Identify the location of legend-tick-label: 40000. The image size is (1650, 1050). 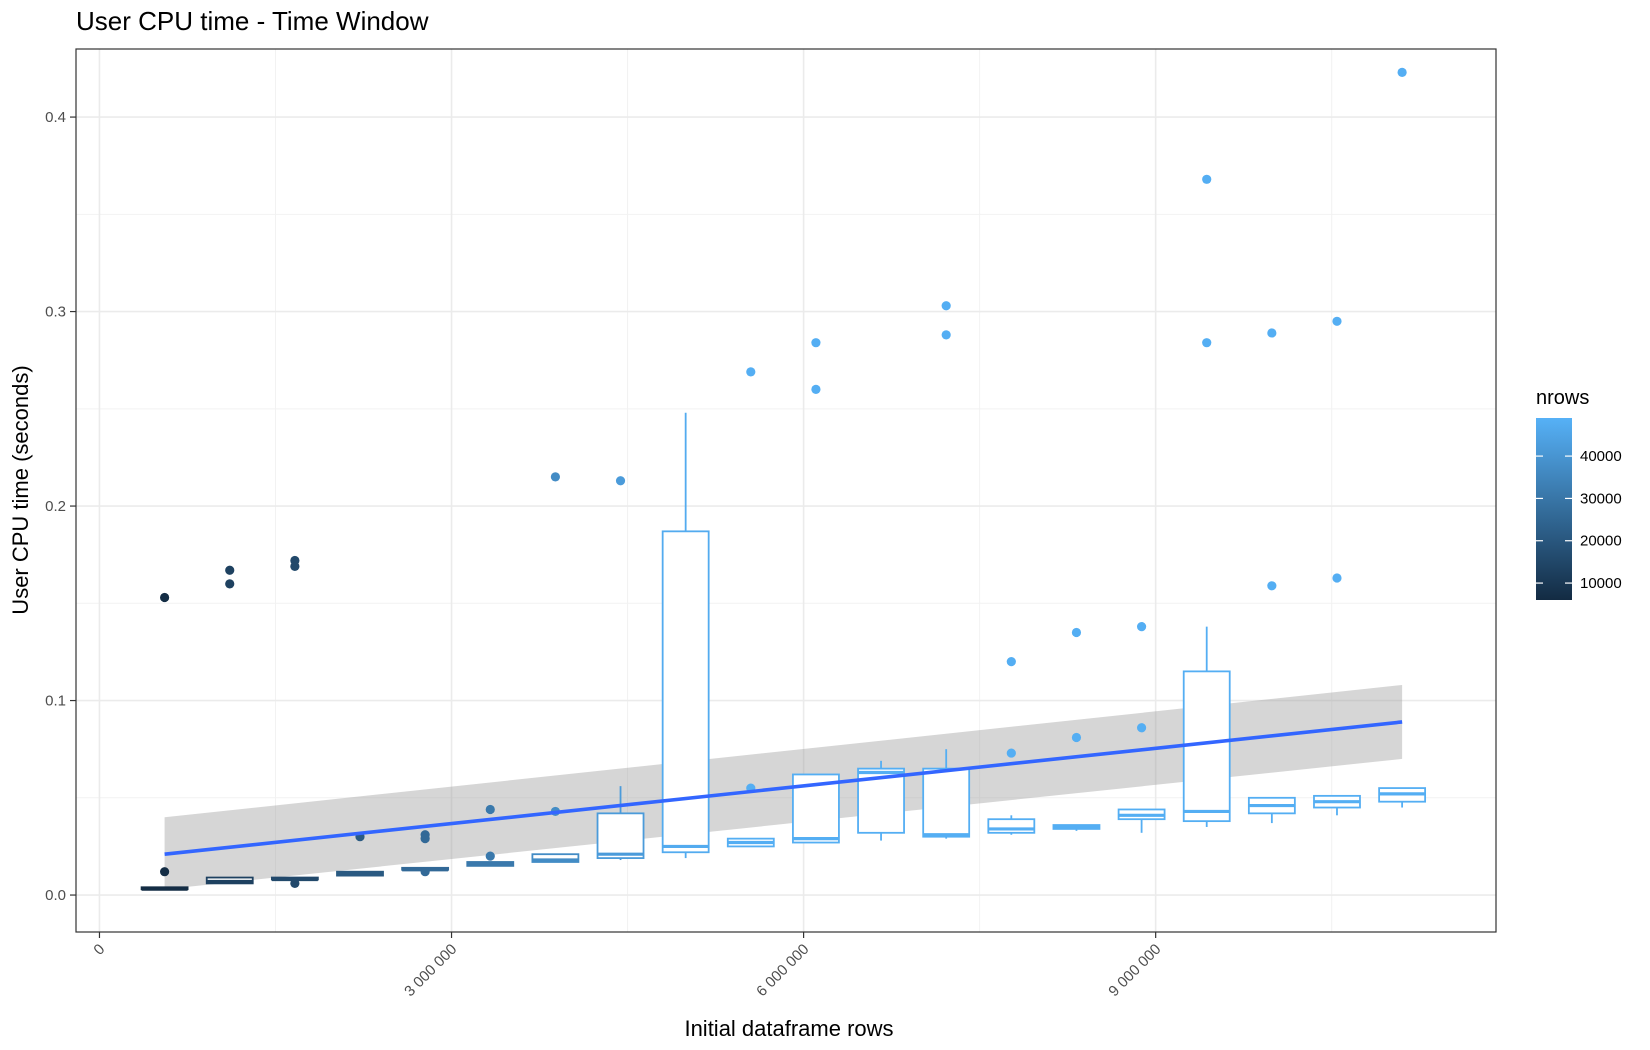
(1601, 456).